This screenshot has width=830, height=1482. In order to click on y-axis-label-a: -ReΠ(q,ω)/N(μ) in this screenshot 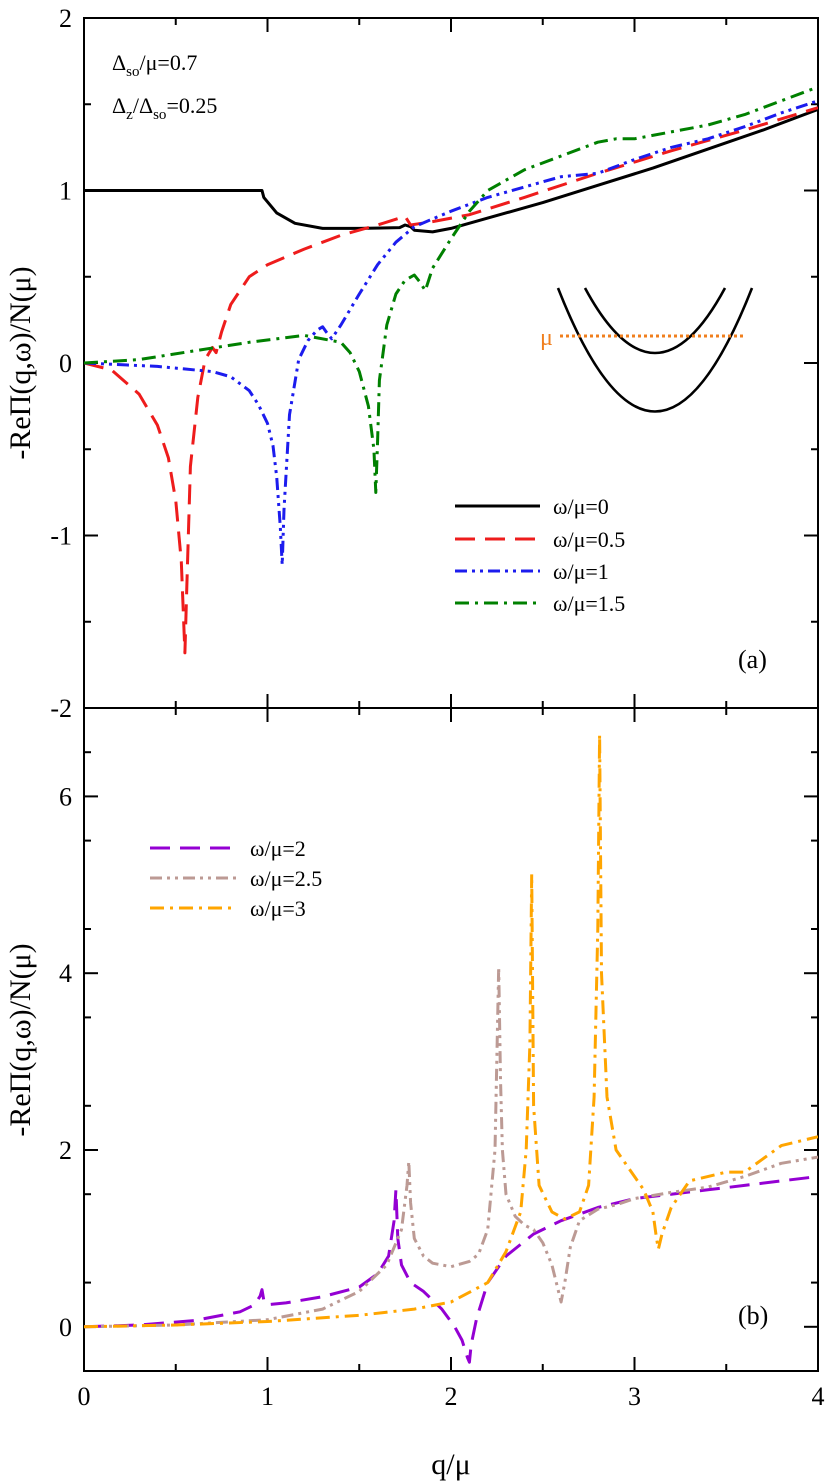, I will do `click(20, 362)`.